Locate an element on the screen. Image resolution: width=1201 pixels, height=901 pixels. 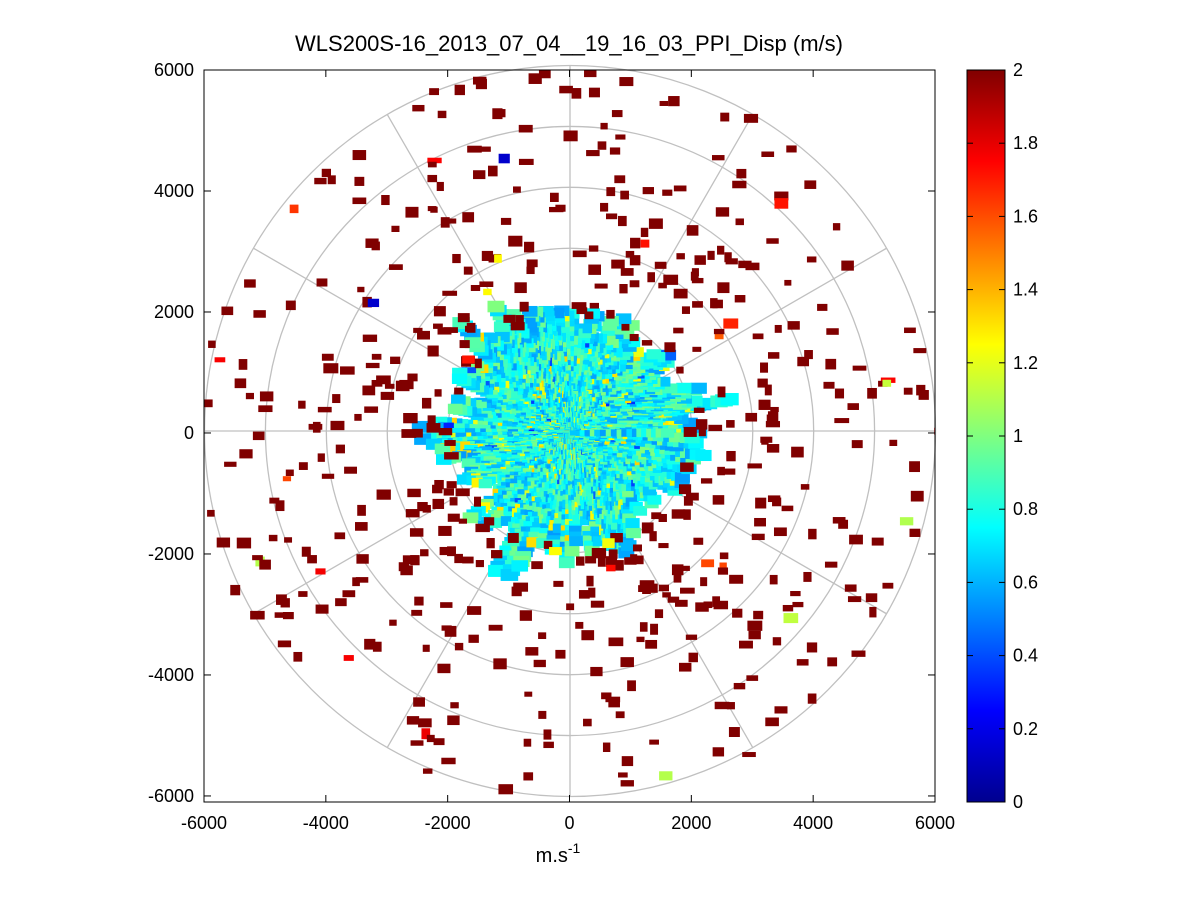
y-tick-label: 6000 is located at coordinates (174, 70).